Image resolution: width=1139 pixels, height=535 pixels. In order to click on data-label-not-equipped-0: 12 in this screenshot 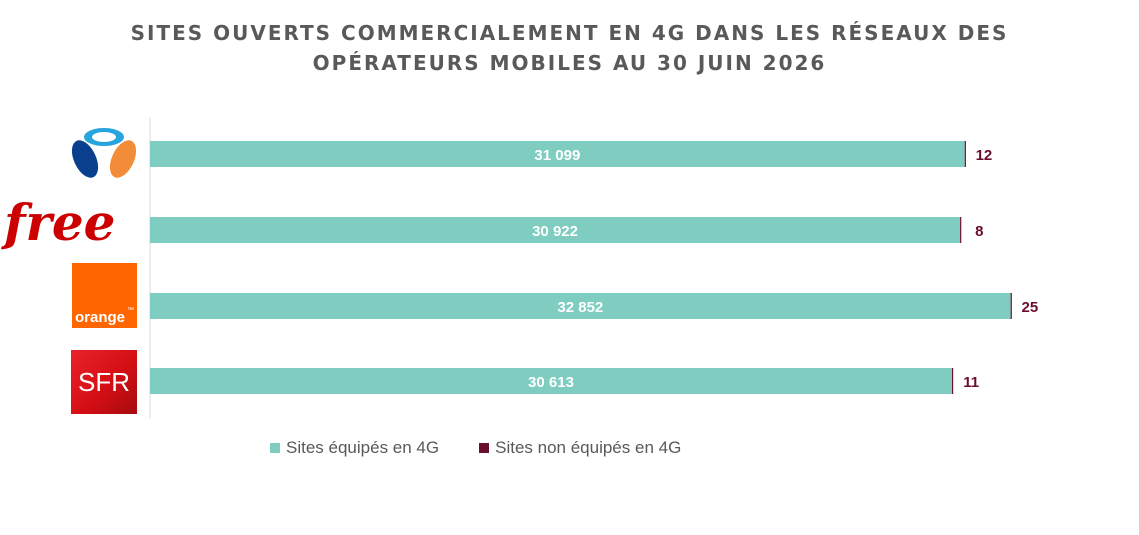, I will do `click(984, 155)`.